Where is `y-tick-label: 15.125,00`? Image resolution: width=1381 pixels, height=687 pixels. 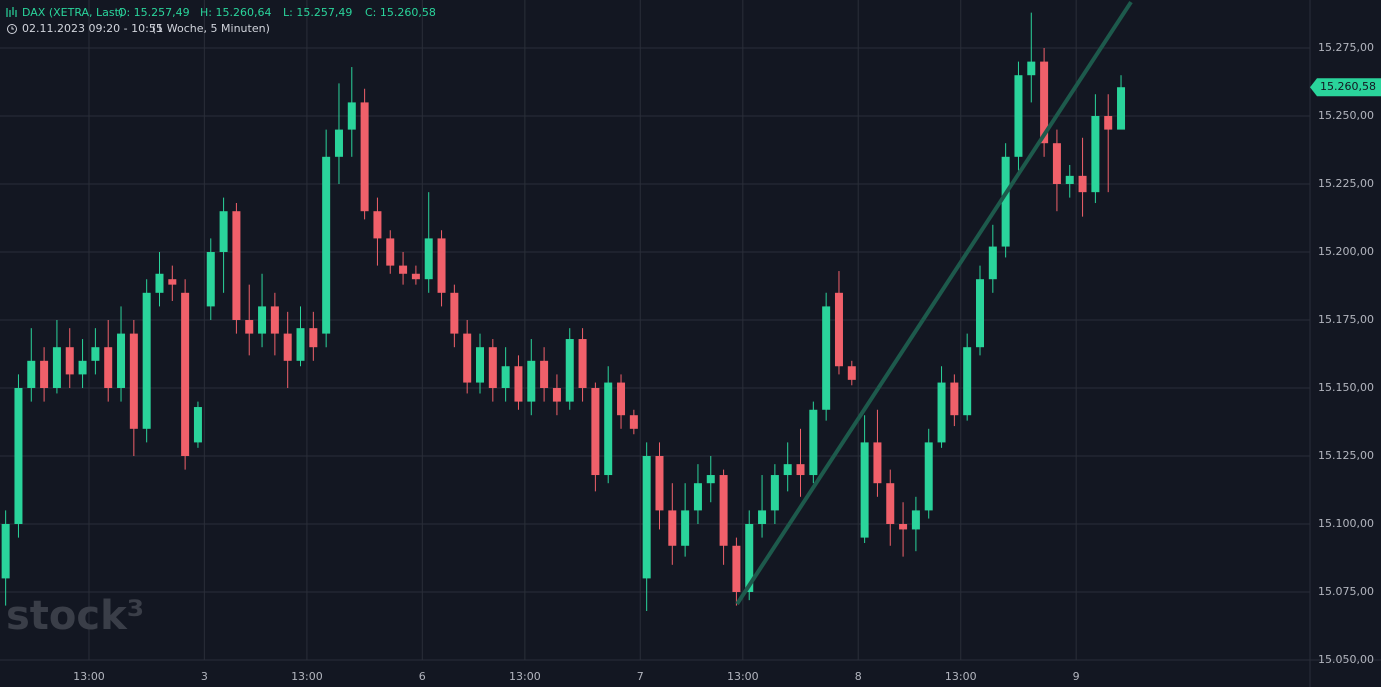 y-tick-label: 15.125,00 is located at coordinates (1346, 455).